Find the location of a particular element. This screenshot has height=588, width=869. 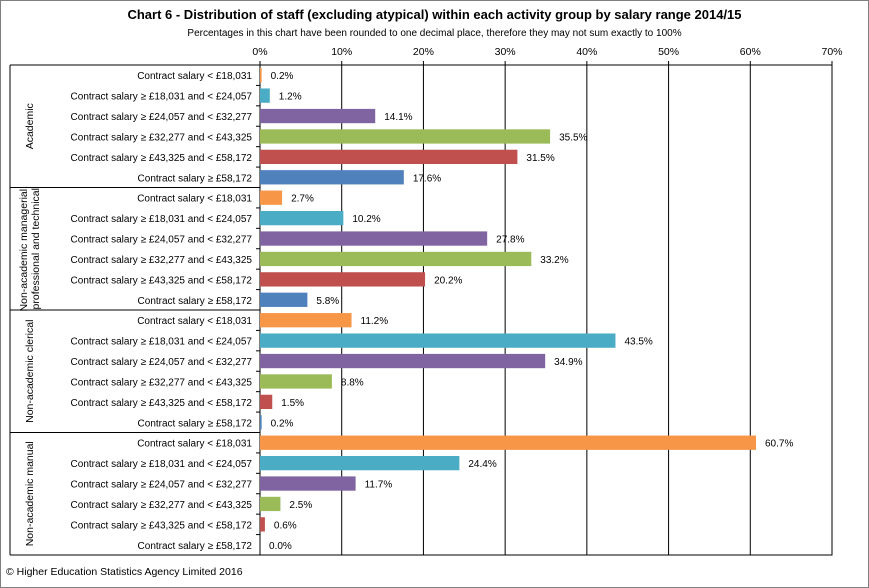

x-tick-label: 70% is located at coordinates (831, 52).